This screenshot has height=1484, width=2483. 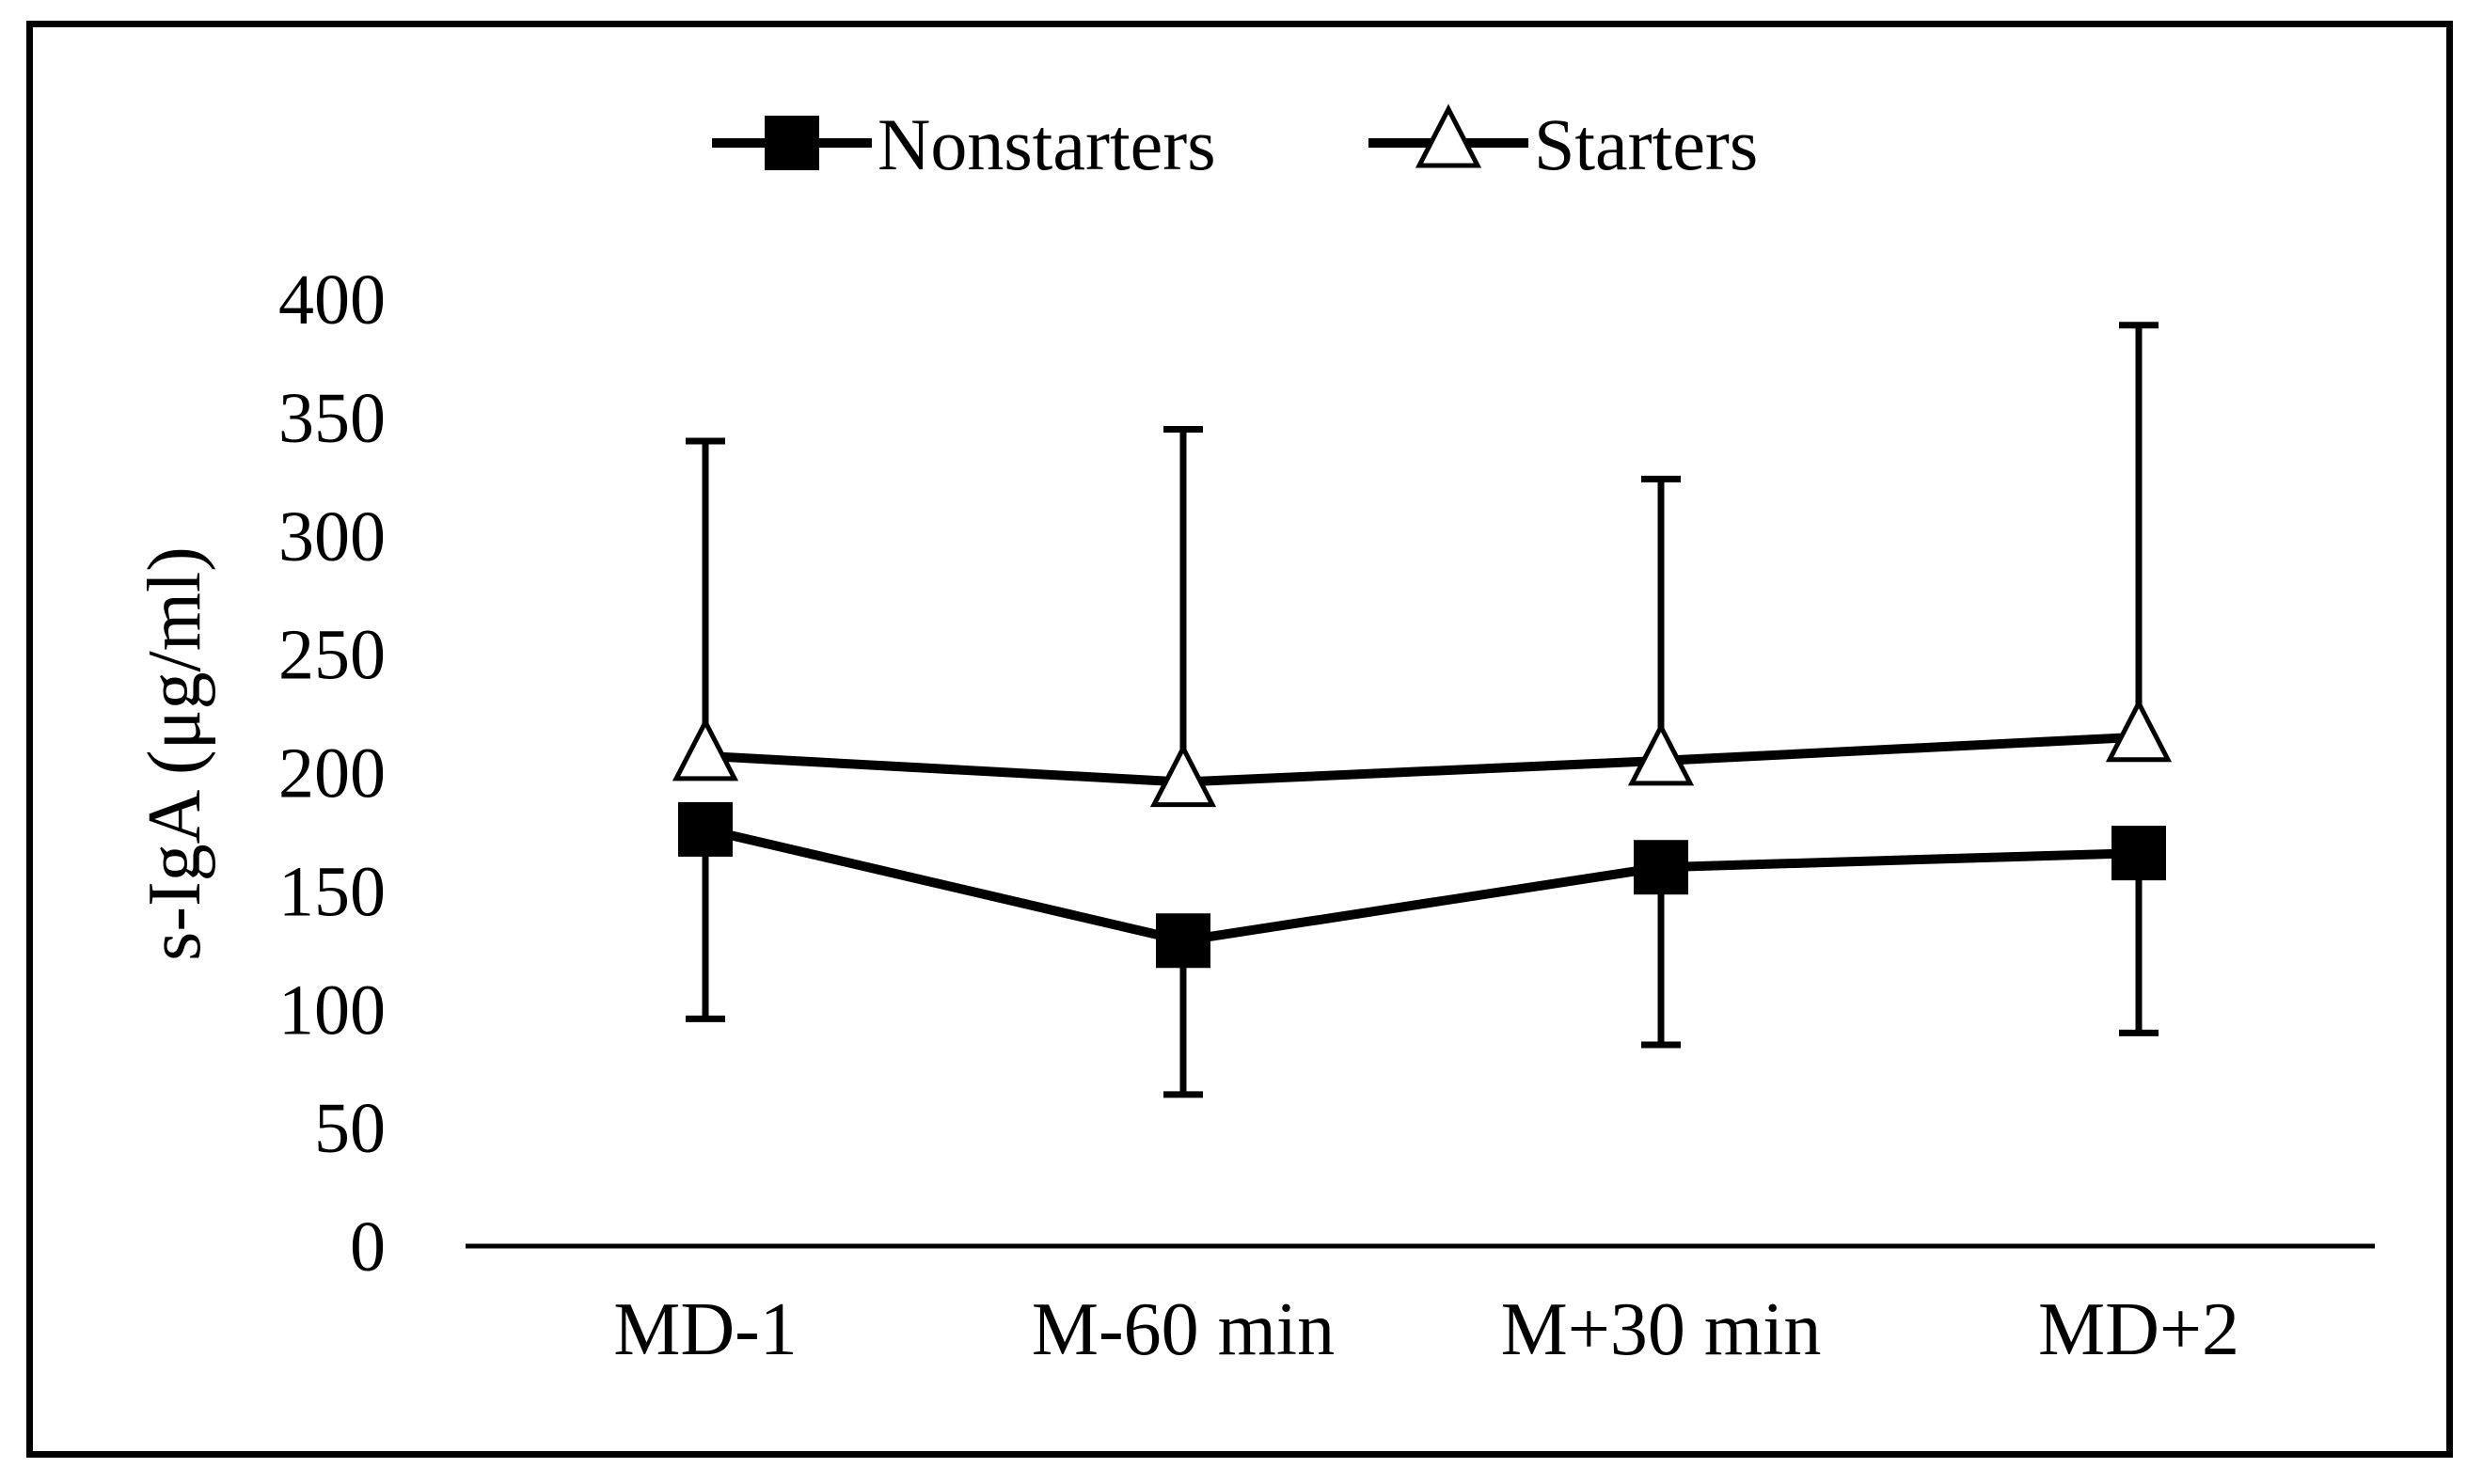 I want to click on y-tick-label: 400, so click(x=332, y=299).